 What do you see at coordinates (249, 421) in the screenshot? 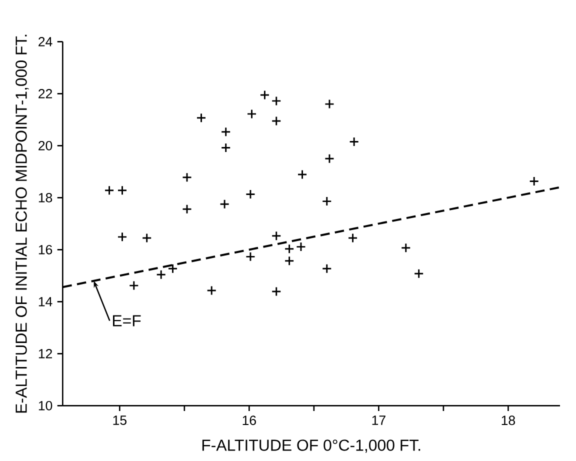
I see `x-tick-label: 16` at bounding box center [249, 421].